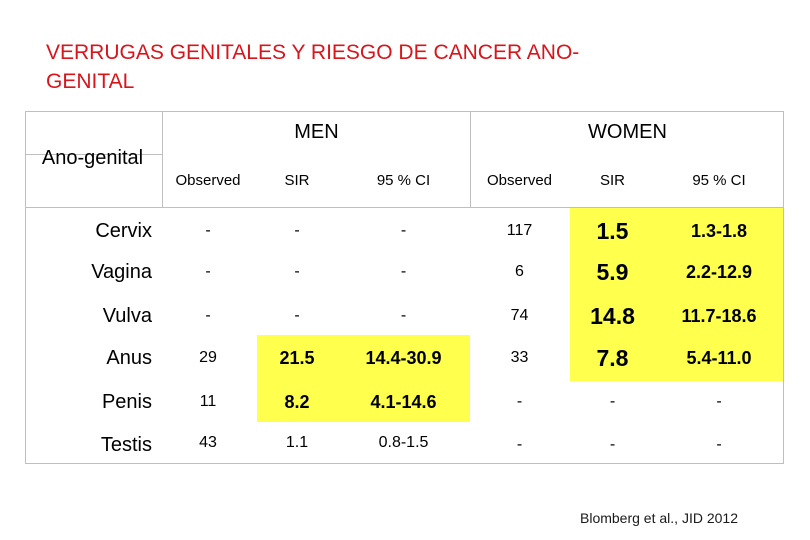 This screenshot has height=540, width=810. What do you see at coordinates (612, 271) in the screenshot?
I see `cell-women-sir: 5.9` at bounding box center [612, 271].